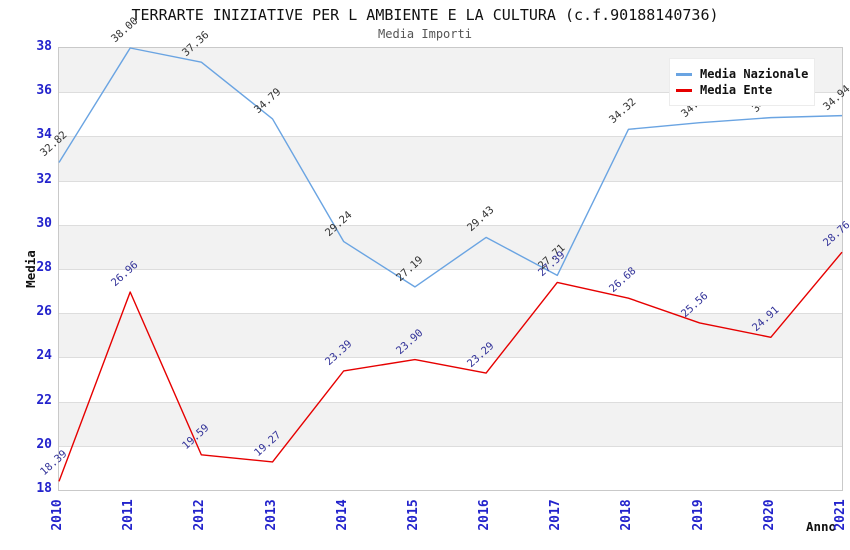  Describe the element at coordinates (44, 135) in the screenshot. I see `y-tick-label: 34` at that location.